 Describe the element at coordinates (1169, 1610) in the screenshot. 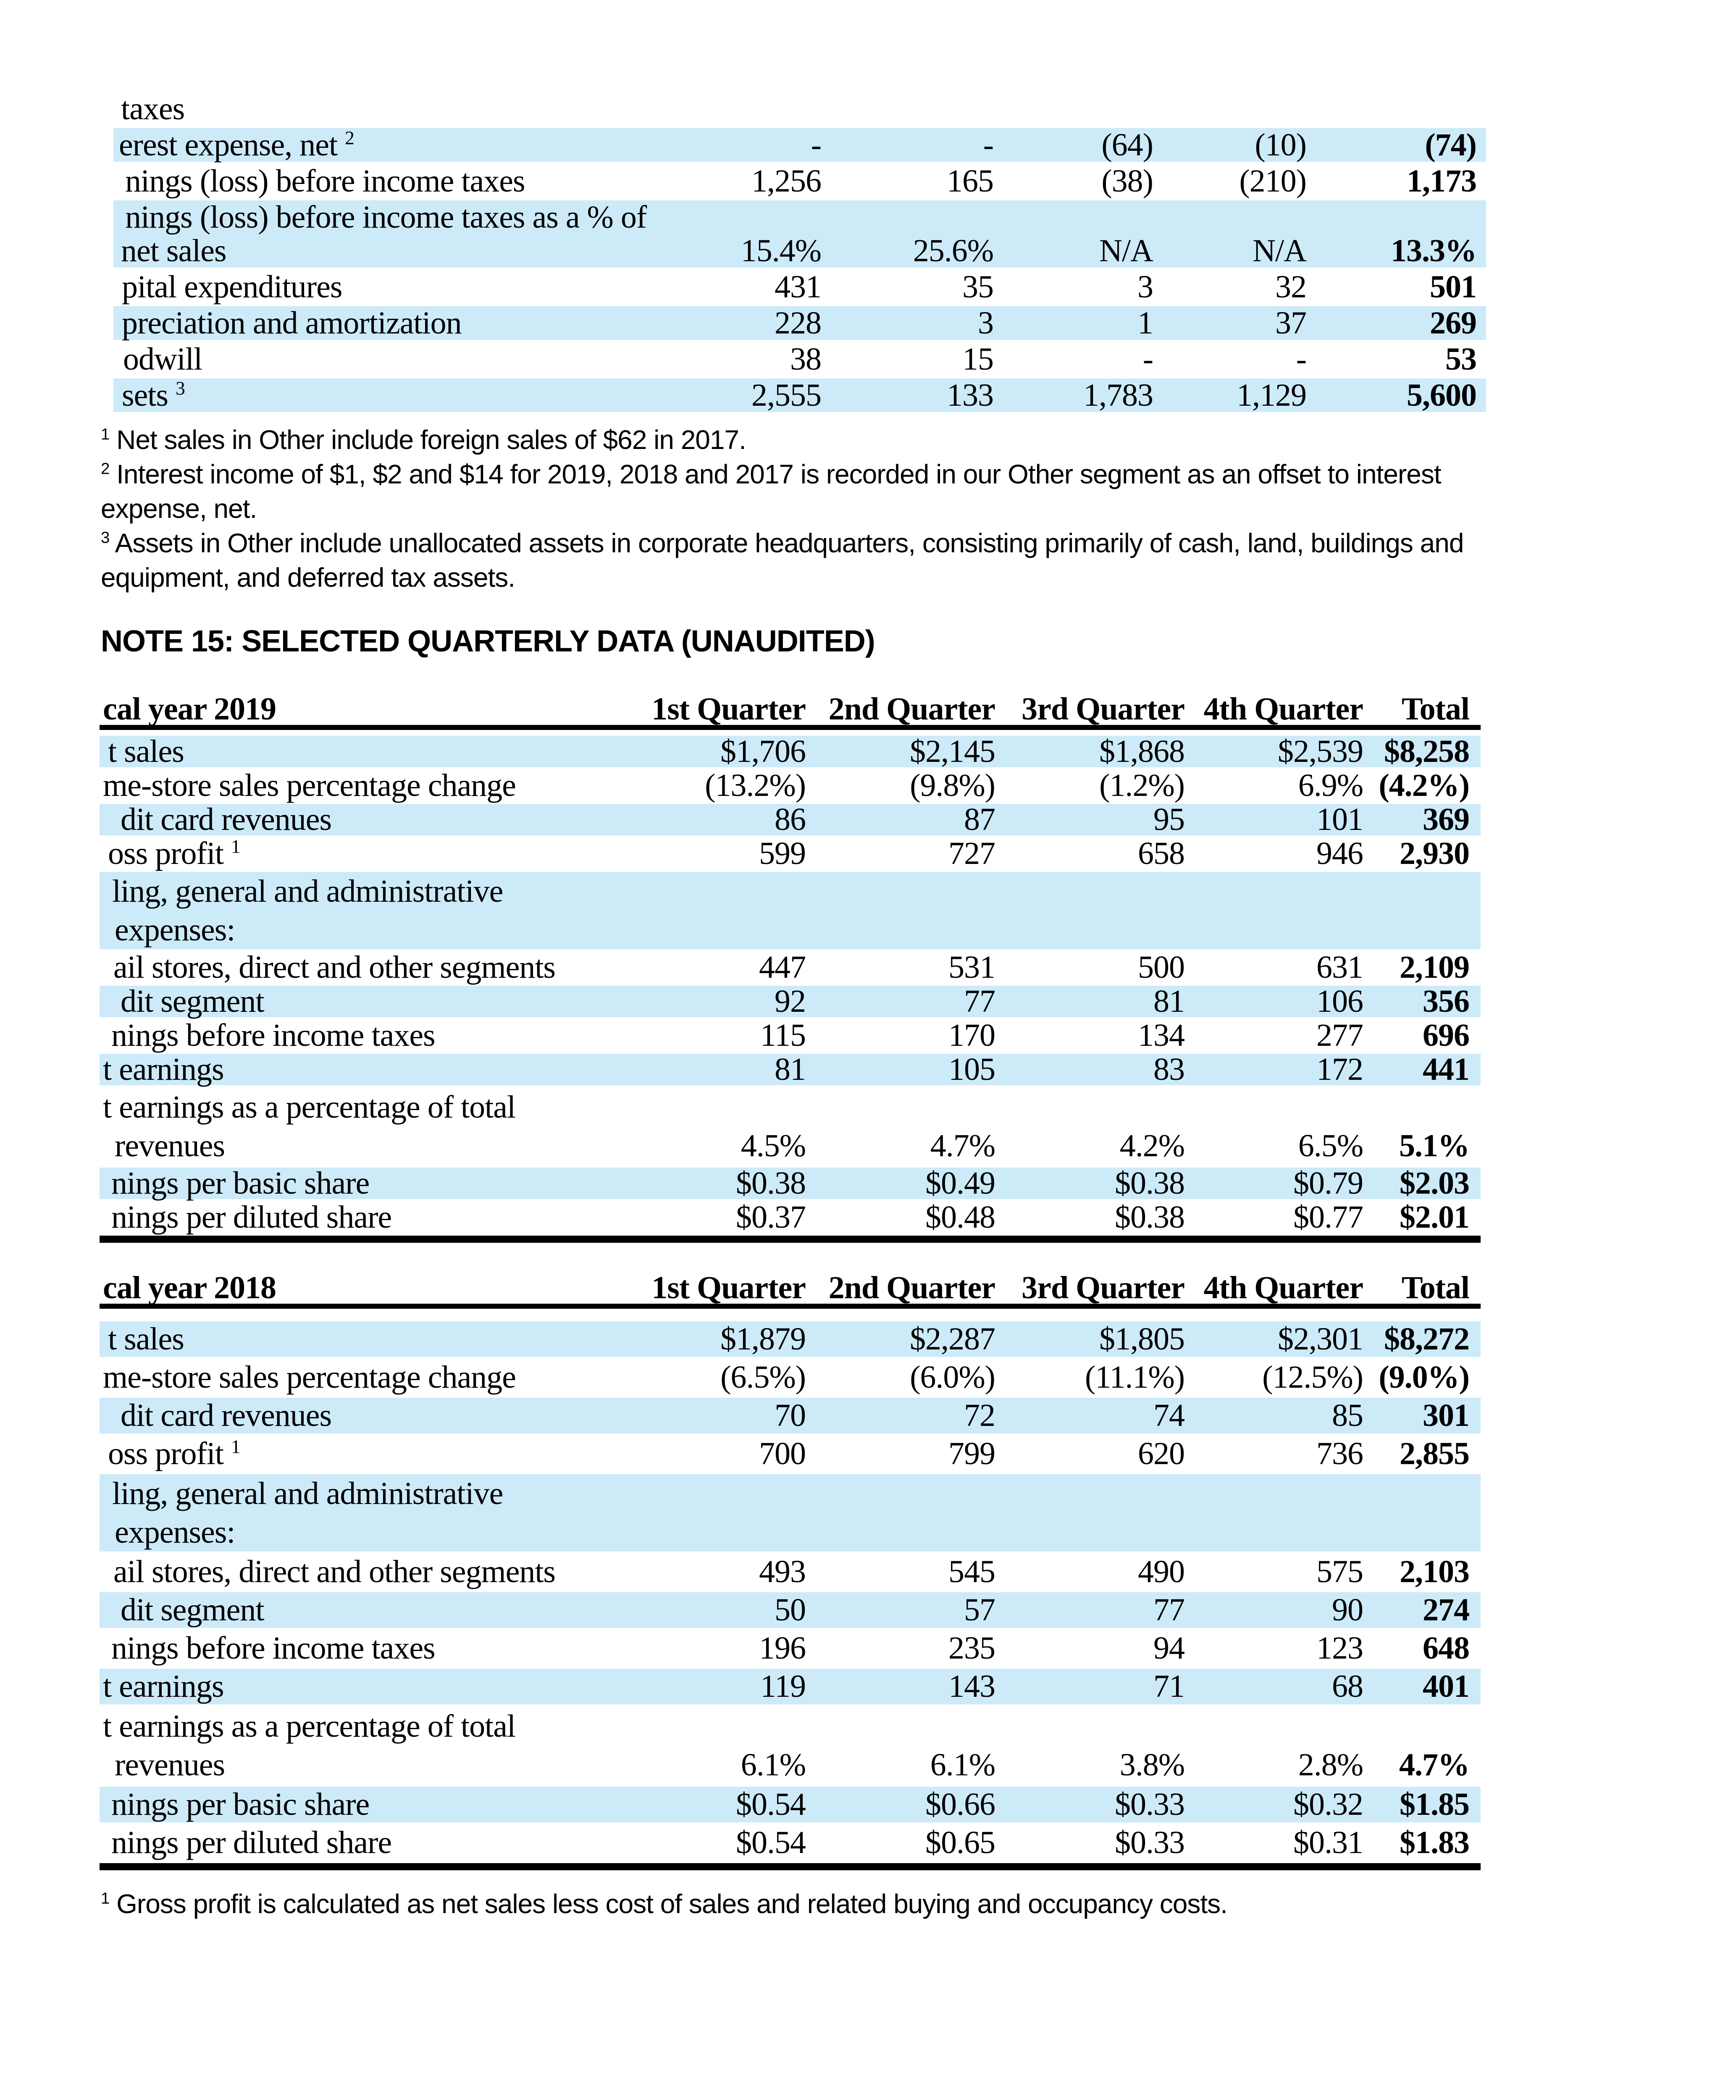

I see `cell-value: 77` at that location.